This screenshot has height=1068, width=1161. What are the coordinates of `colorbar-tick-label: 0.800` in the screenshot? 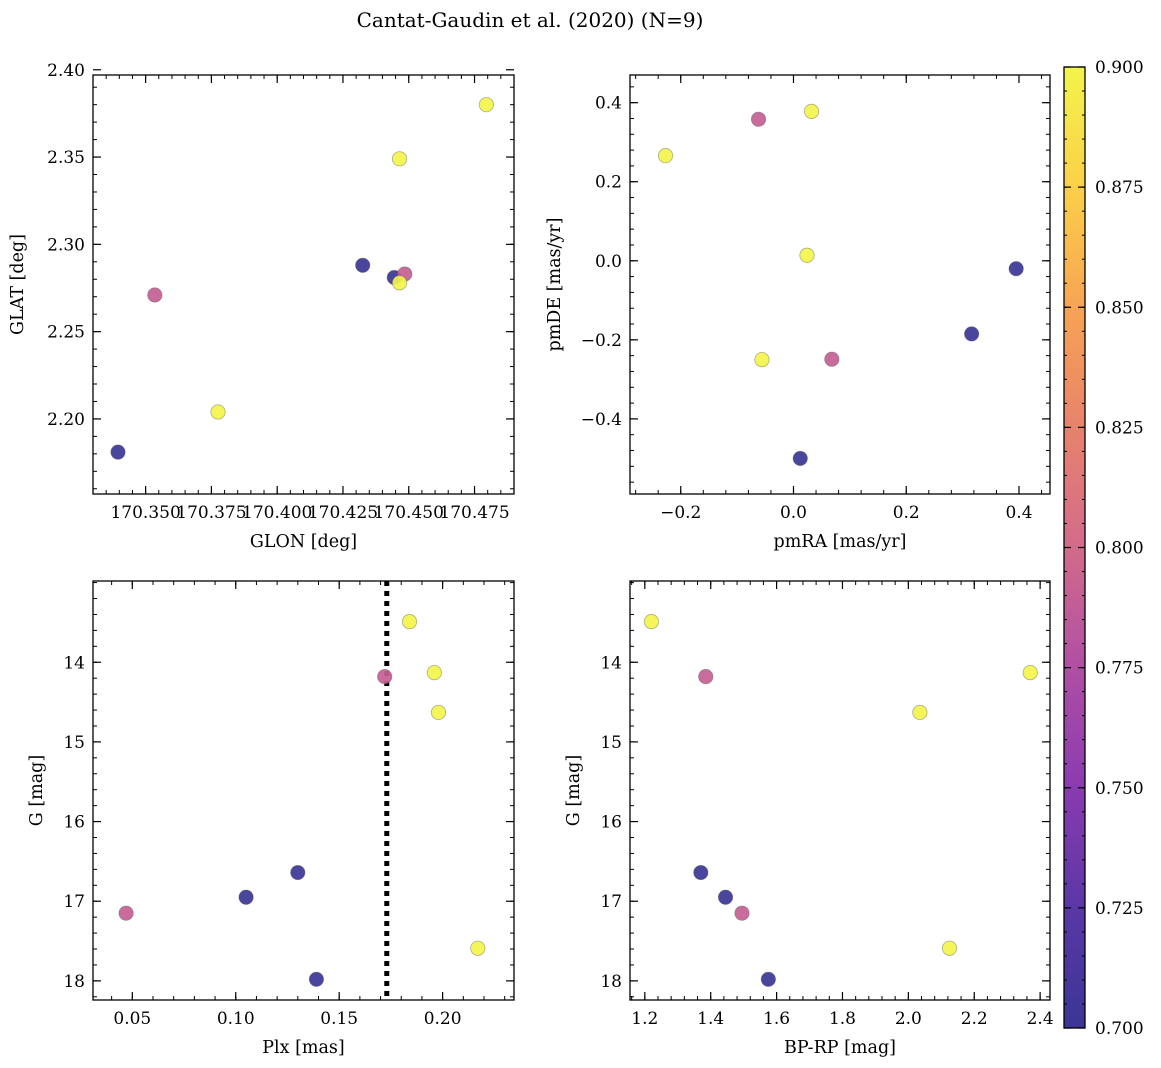 It's located at (1119, 549).